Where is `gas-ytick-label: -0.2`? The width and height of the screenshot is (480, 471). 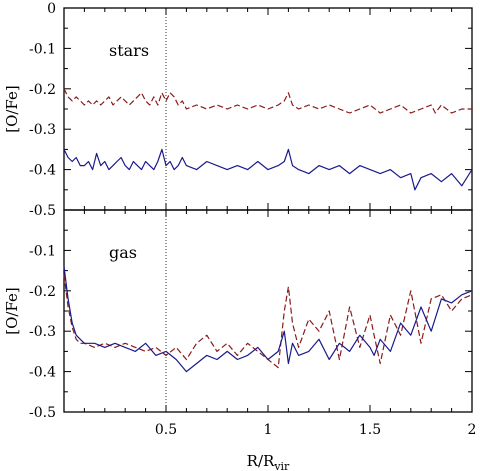 gas-ytick-label: -0.2 is located at coordinates (42, 292).